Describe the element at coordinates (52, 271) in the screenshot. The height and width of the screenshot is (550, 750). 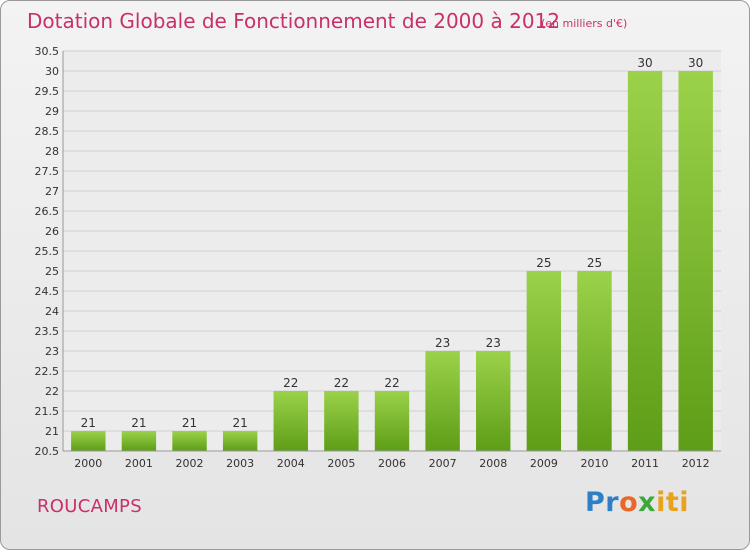
I see `y-tick-label: 25` at that location.